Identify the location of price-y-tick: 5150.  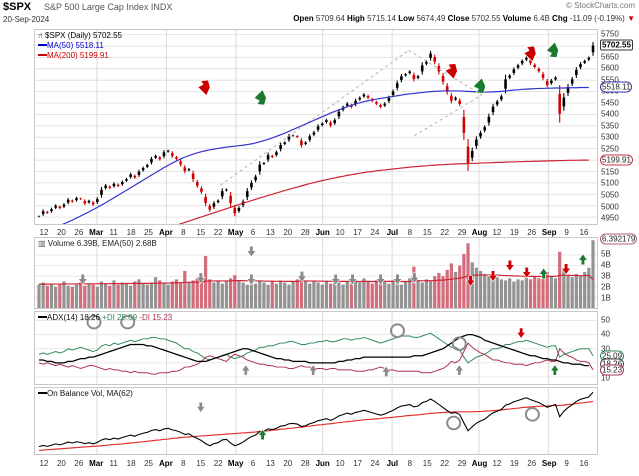
(610, 172).